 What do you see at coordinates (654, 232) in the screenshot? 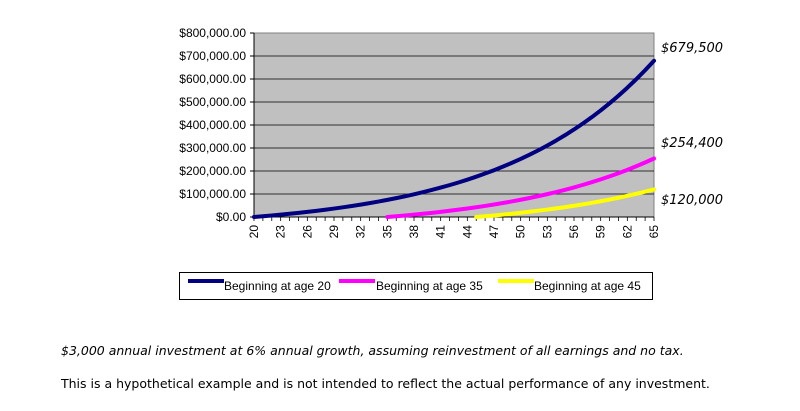
I see `x-tick-label: 65` at bounding box center [654, 232].